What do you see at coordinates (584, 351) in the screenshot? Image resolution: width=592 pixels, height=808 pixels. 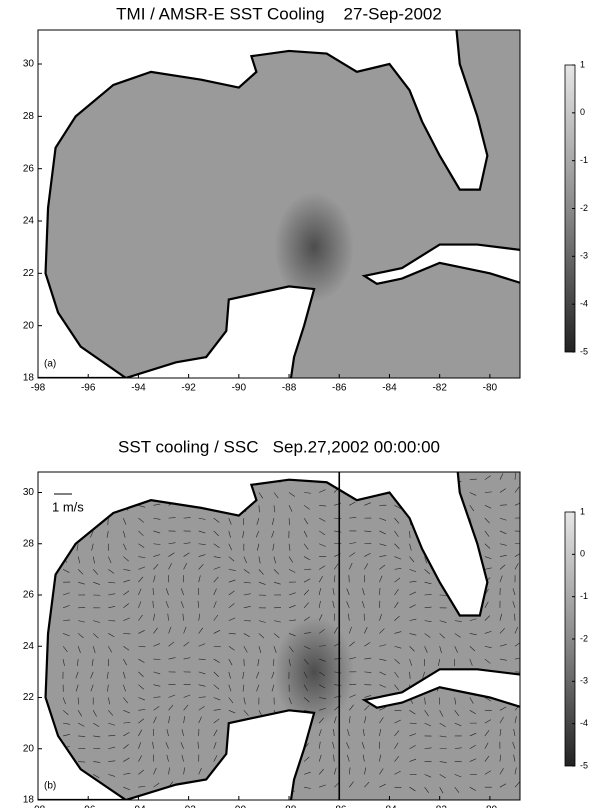 I see `colorbar-tick-label: -5` at bounding box center [584, 351].